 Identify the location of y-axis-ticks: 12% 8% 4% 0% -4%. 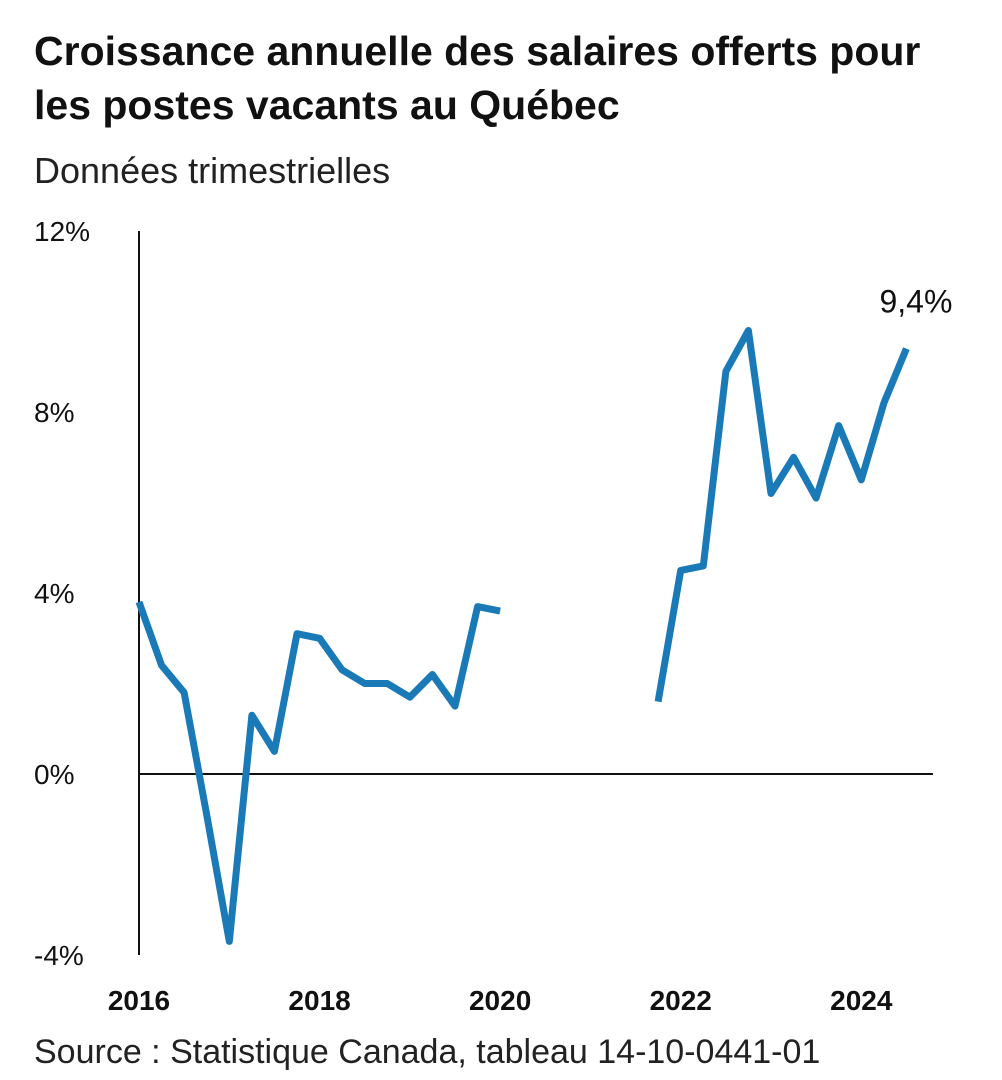
(62, 593).